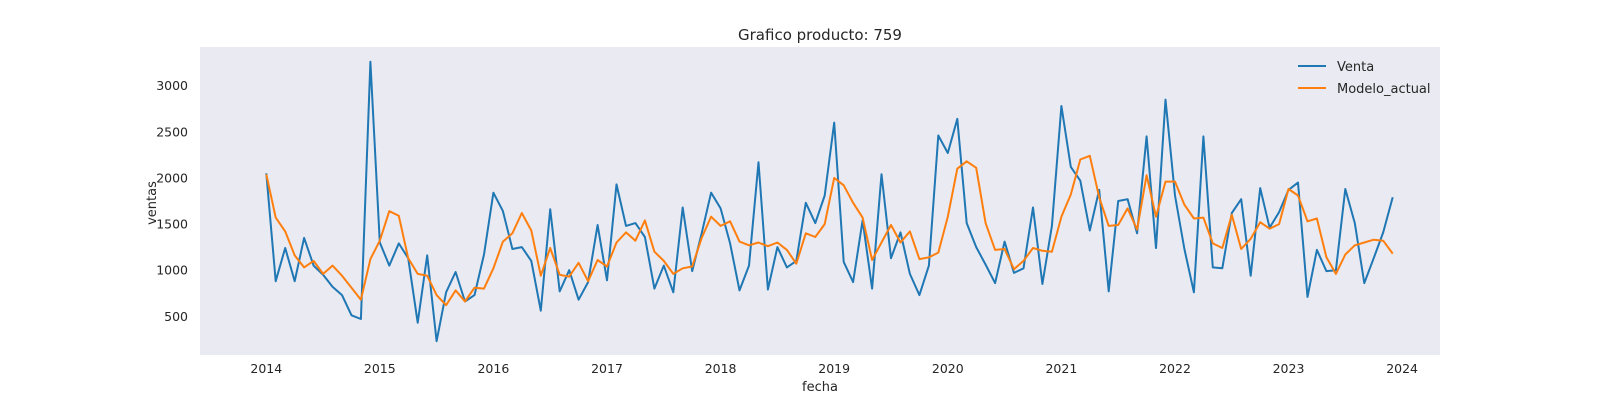 The width and height of the screenshot is (1600, 400). I want to click on x-tick-label: 2024, so click(1402, 368).